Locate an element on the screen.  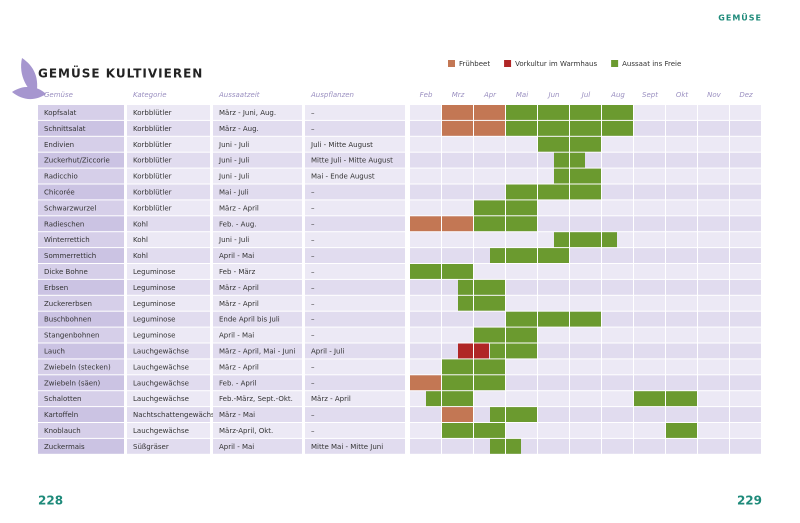
legend-label: Frühbeet is located at coordinates (474, 64).